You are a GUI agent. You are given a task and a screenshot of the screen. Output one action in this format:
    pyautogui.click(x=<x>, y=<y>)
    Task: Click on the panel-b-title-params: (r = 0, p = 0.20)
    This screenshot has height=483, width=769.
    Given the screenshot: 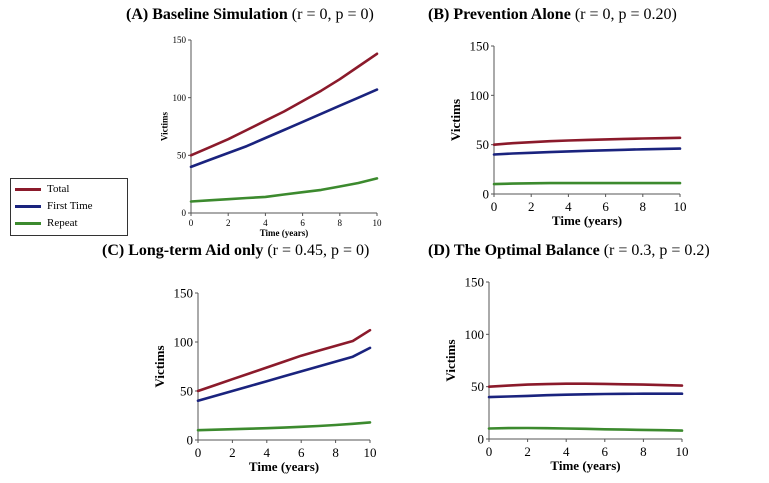 What is the action you would take?
    pyautogui.click(x=625, y=14)
    